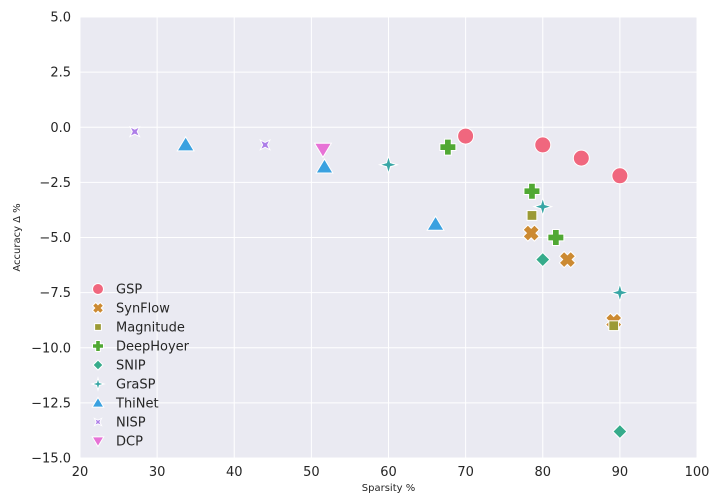  I want to click on y-tick-label: 0.0, so click(60, 128).